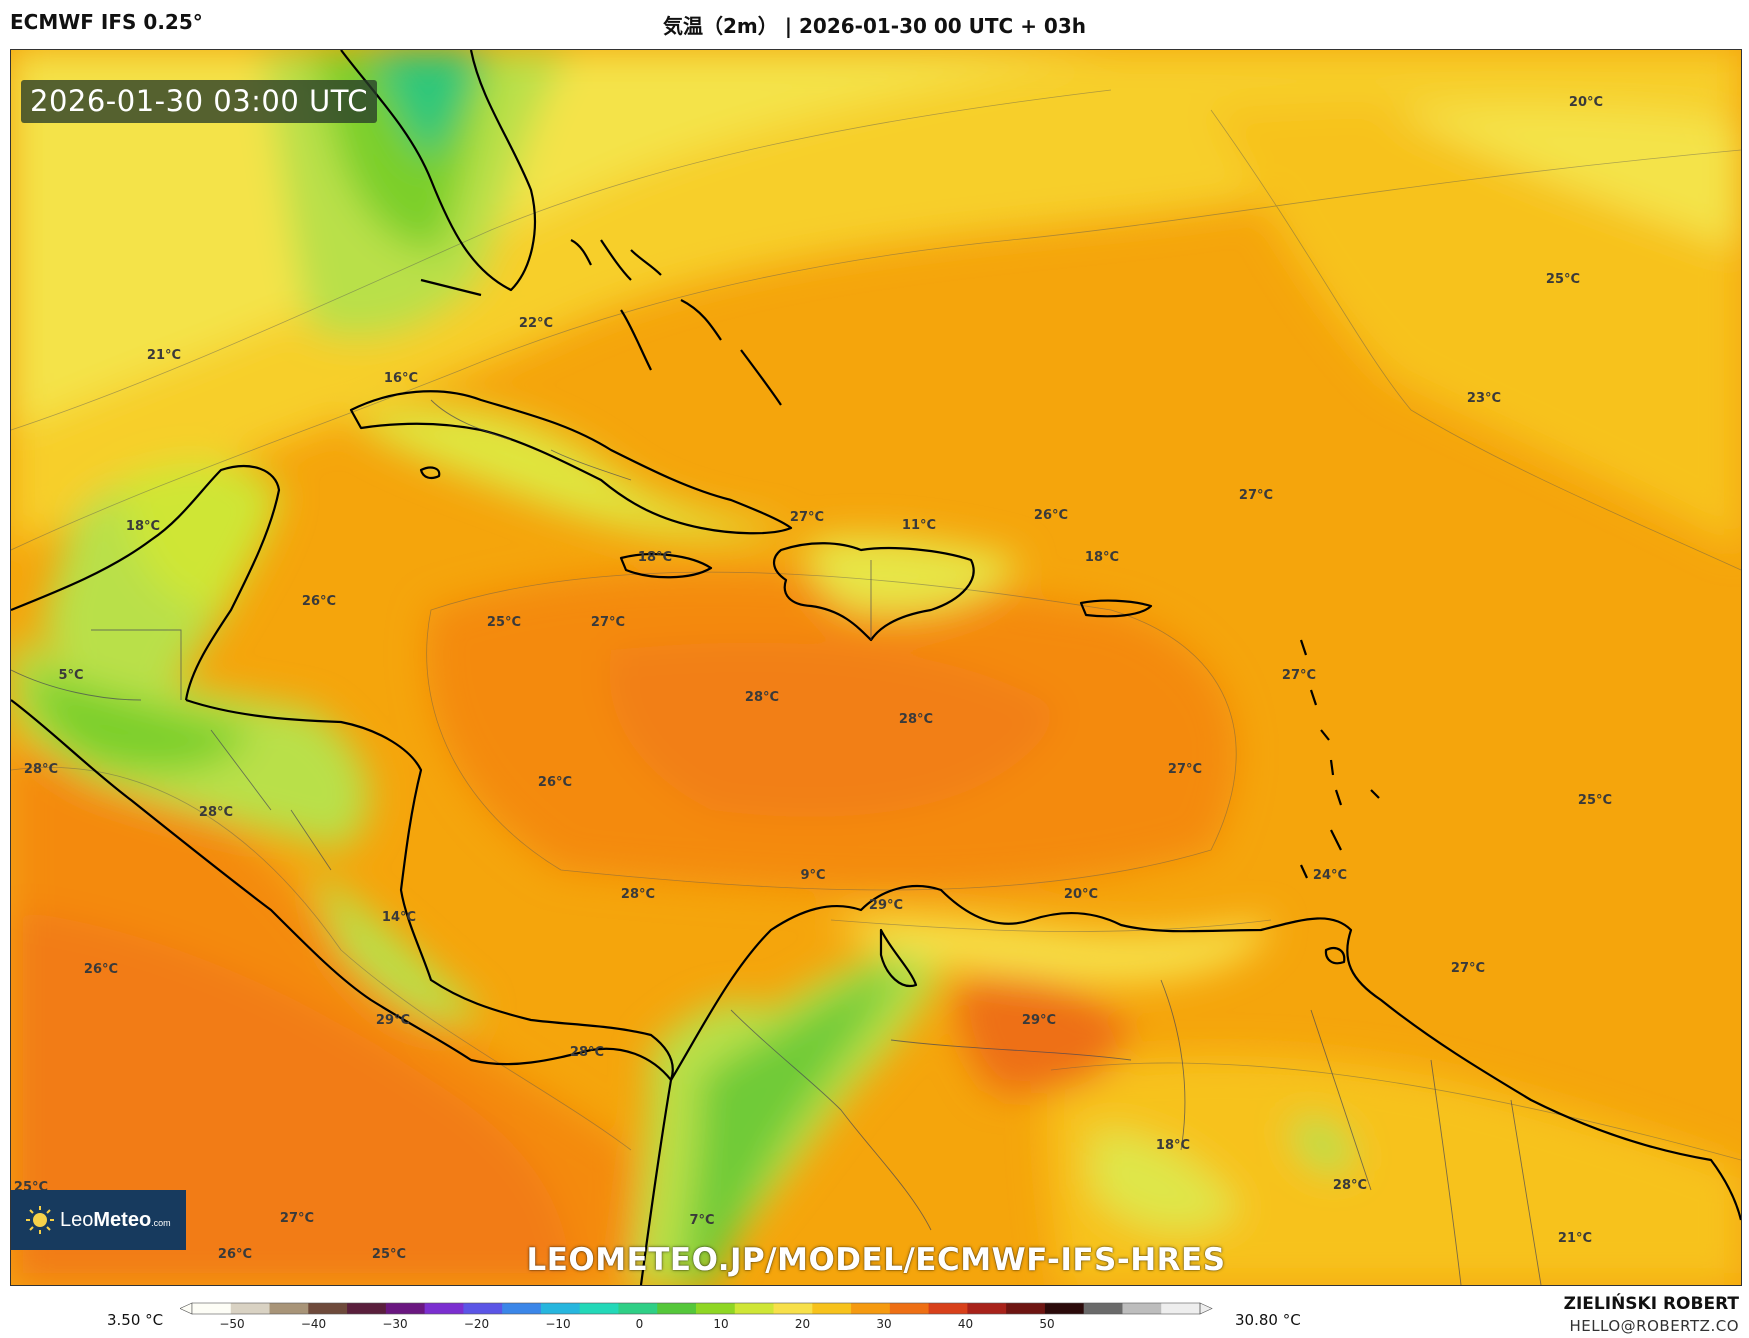 This screenshot has width=1749, height=1338. What do you see at coordinates (115, 1219) in the screenshot?
I see `logo-text: LeoMeteo.com` at bounding box center [115, 1219].